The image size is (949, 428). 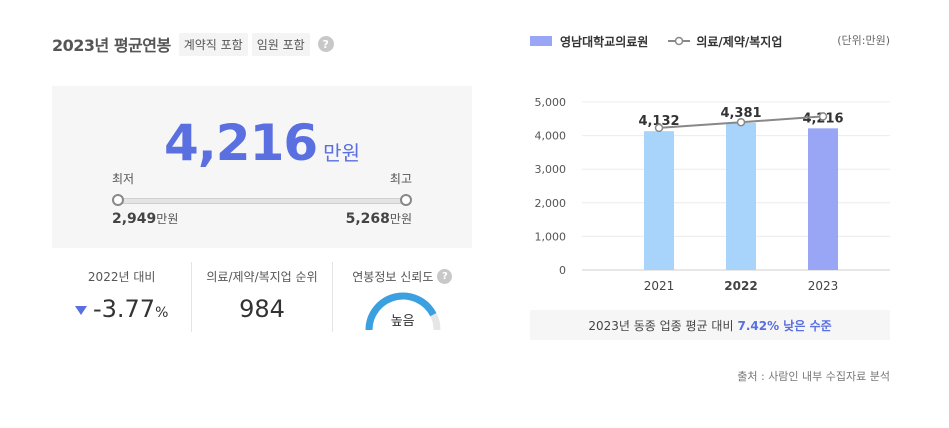 I want to click on min-salary-label: 최저, so click(x=123, y=179).